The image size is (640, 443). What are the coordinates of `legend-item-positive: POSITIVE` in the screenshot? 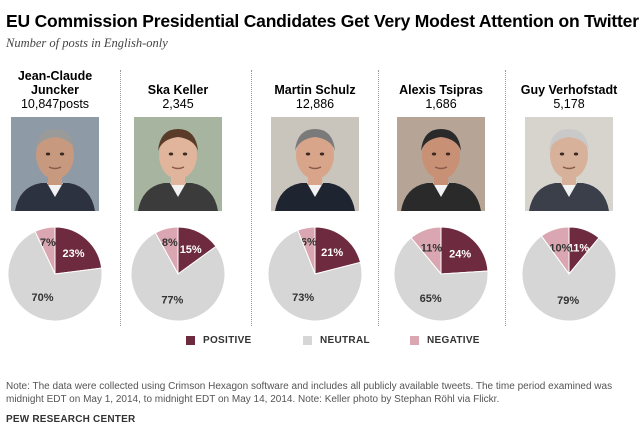 It's located at (219, 340).